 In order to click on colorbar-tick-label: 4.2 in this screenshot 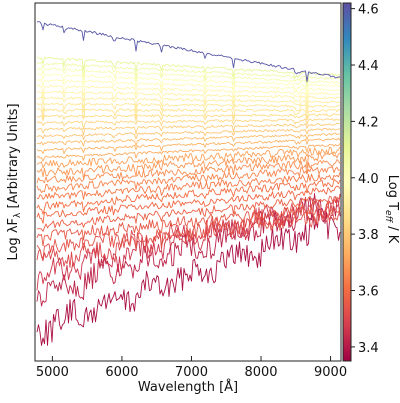, I will do `click(368, 122)`.